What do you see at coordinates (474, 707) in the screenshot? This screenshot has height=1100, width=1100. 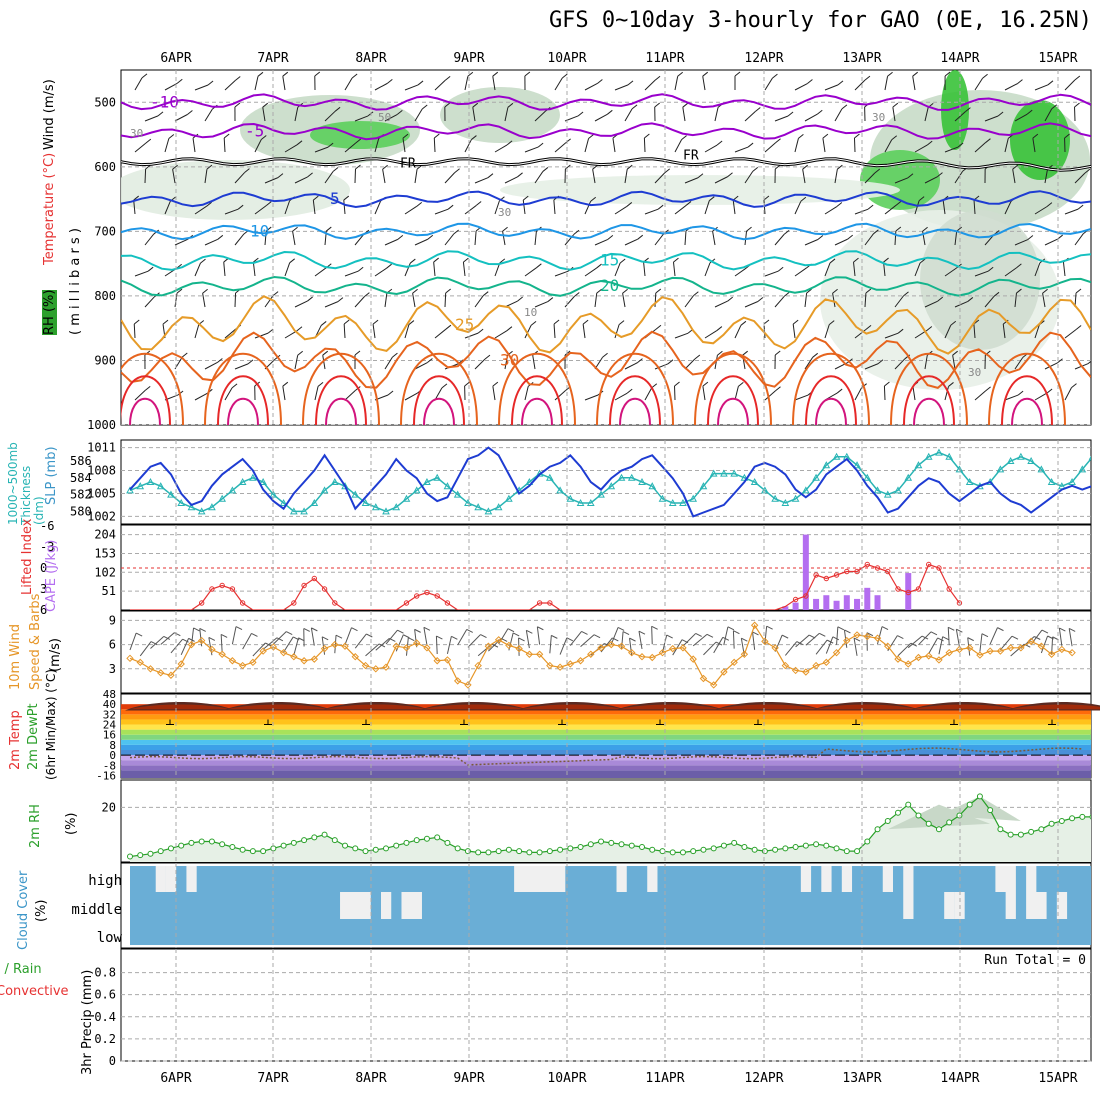 I see `daily-max-hump-inner` at bounding box center [474, 707].